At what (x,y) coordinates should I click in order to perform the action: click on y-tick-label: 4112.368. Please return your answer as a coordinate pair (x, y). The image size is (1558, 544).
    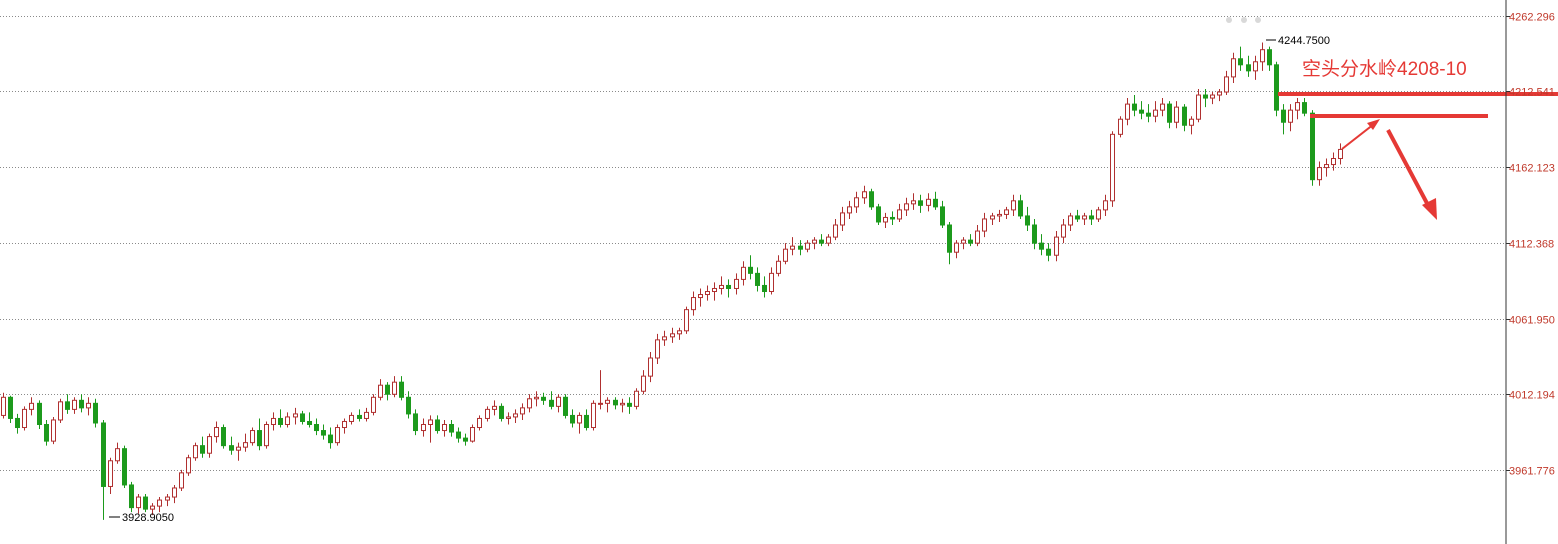
    Looking at the image, I should click on (1531, 245).